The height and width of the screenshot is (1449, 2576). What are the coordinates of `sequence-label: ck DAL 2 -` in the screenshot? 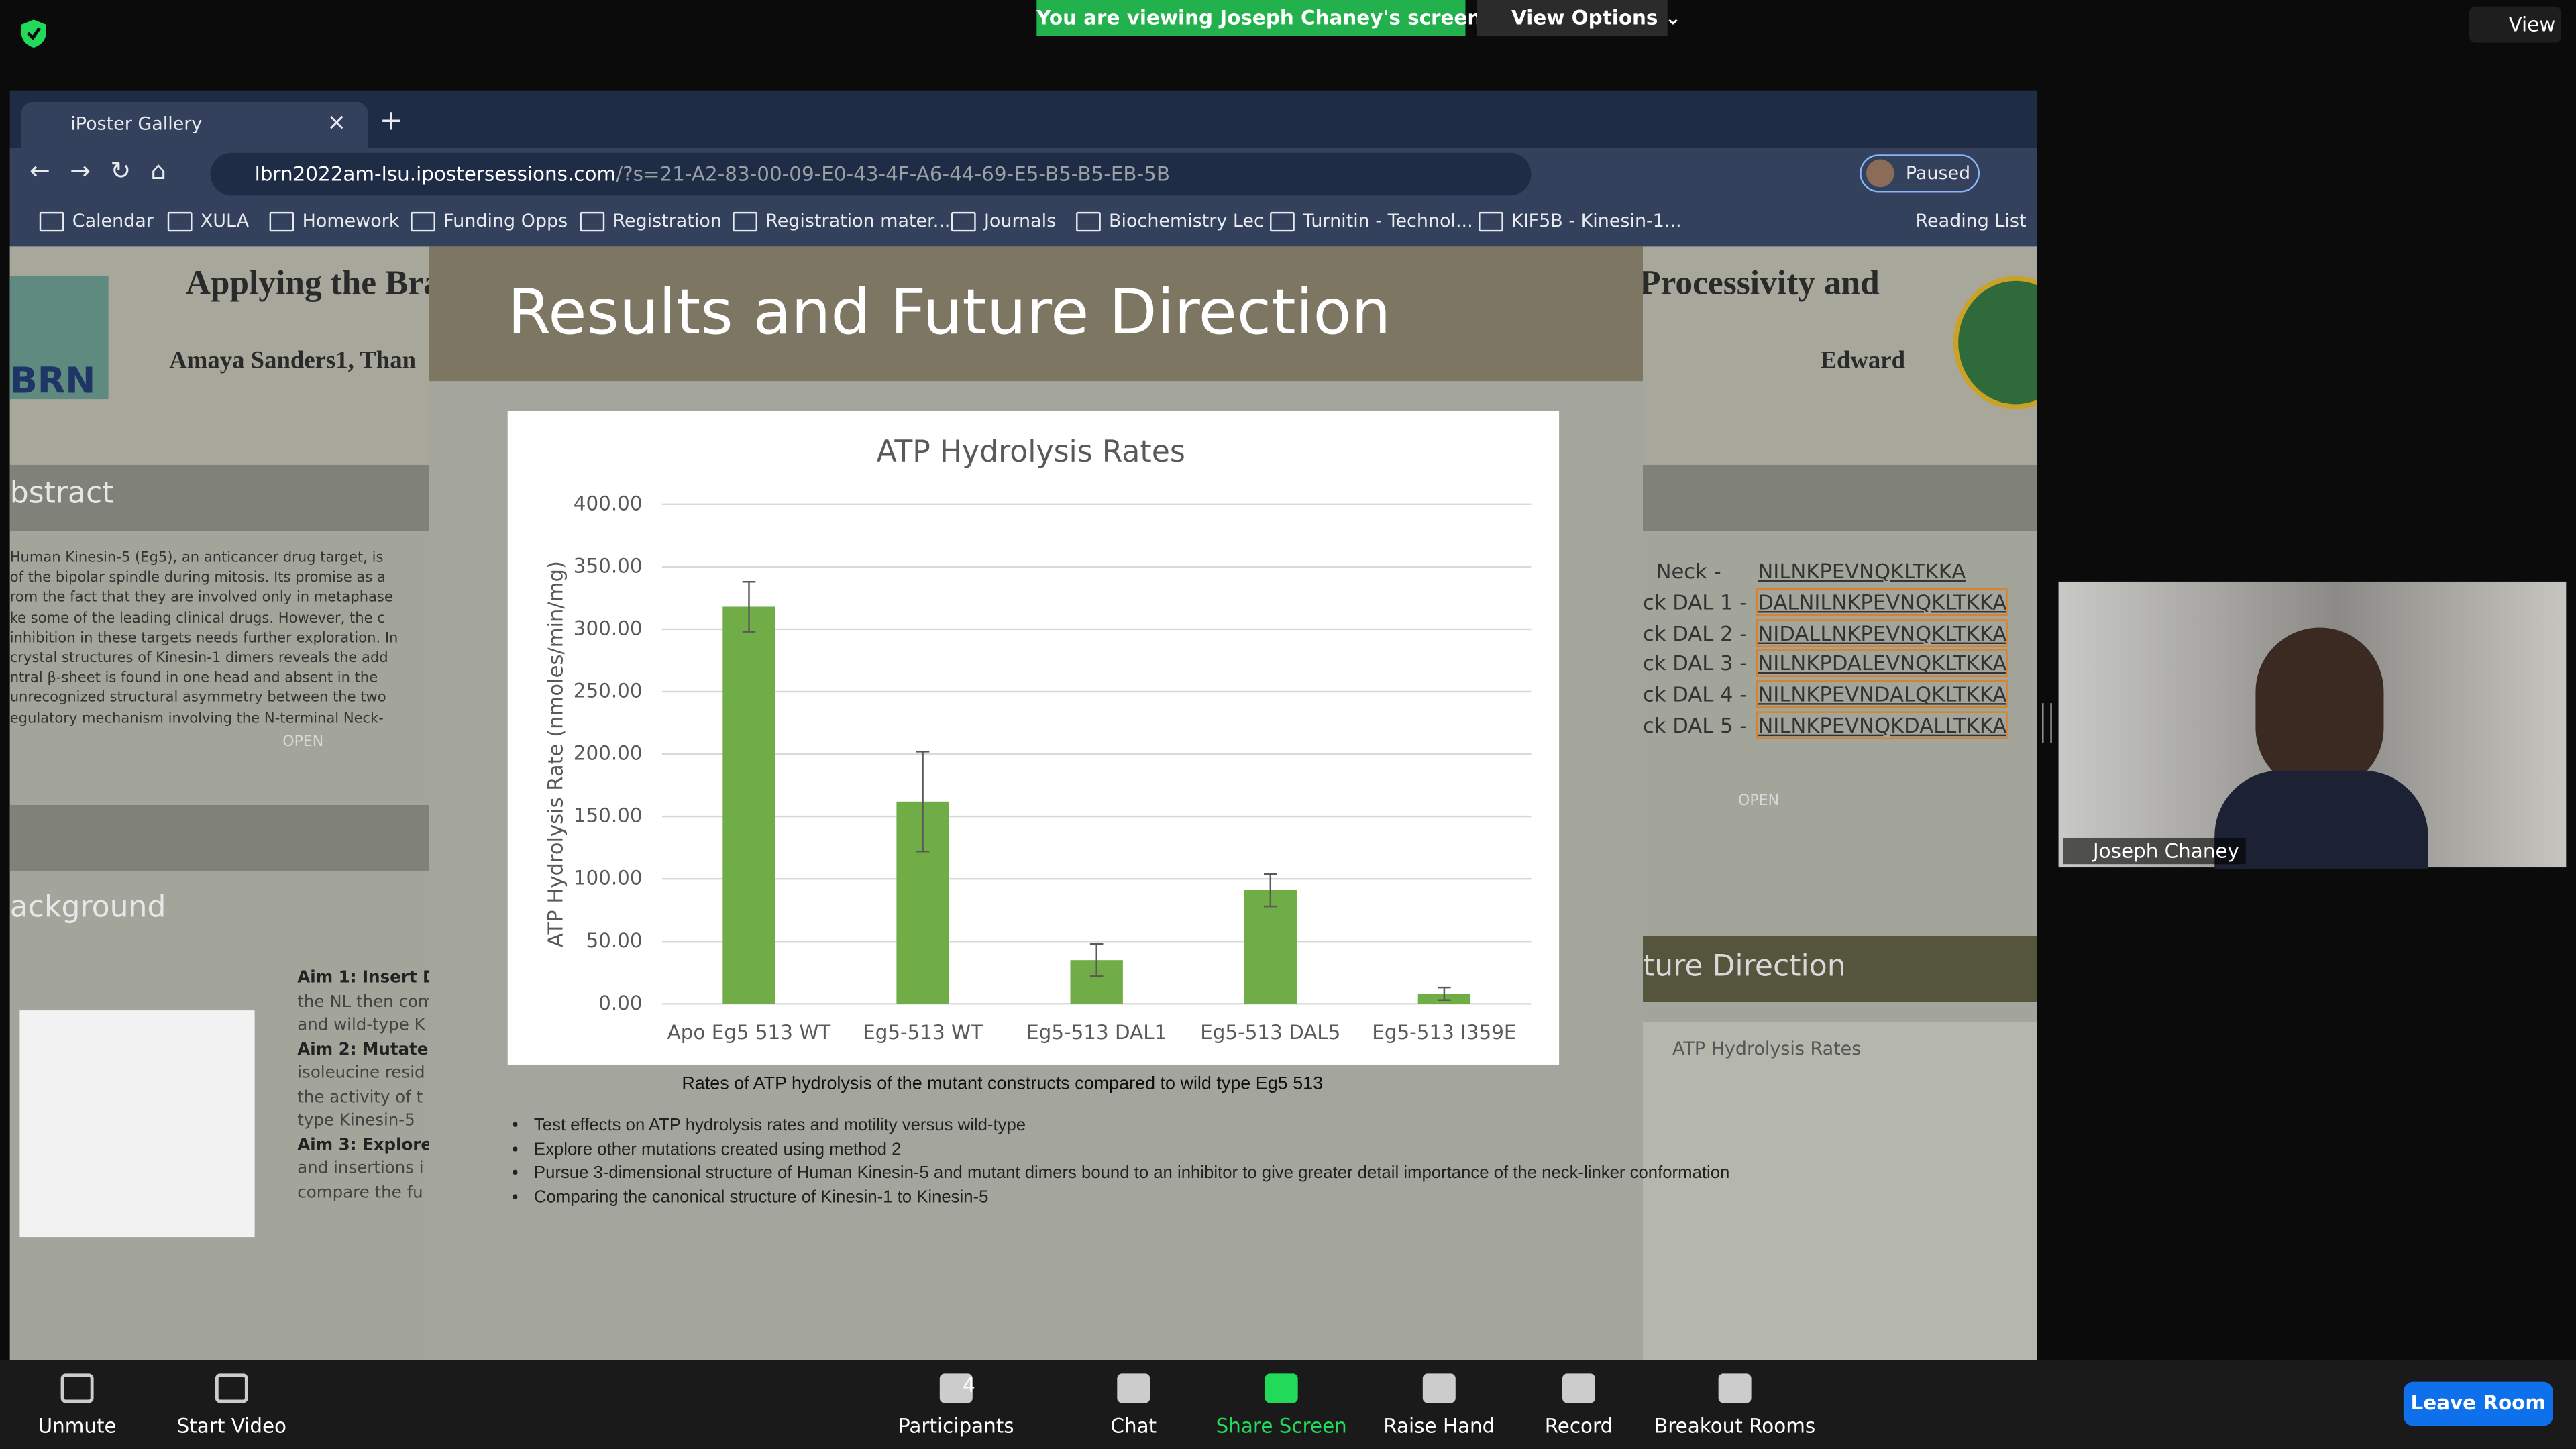 It's located at (1695, 632).